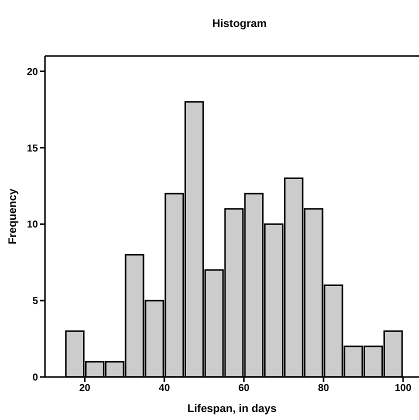 This screenshot has height=420, width=419. I want to click on chart-title: Histogram, so click(239, 24).